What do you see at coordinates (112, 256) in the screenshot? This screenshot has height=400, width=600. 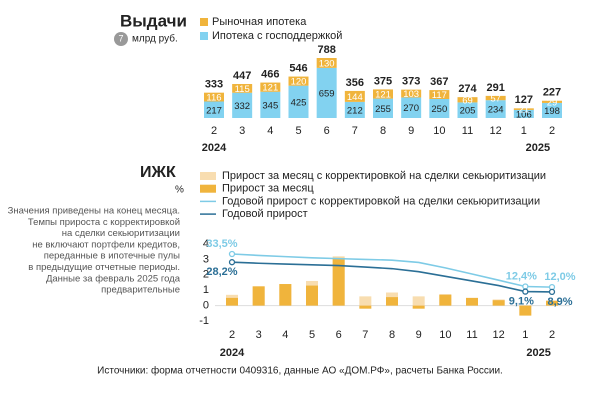 I see `note: переданные в ипотечные пулы` at bounding box center [112, 256].